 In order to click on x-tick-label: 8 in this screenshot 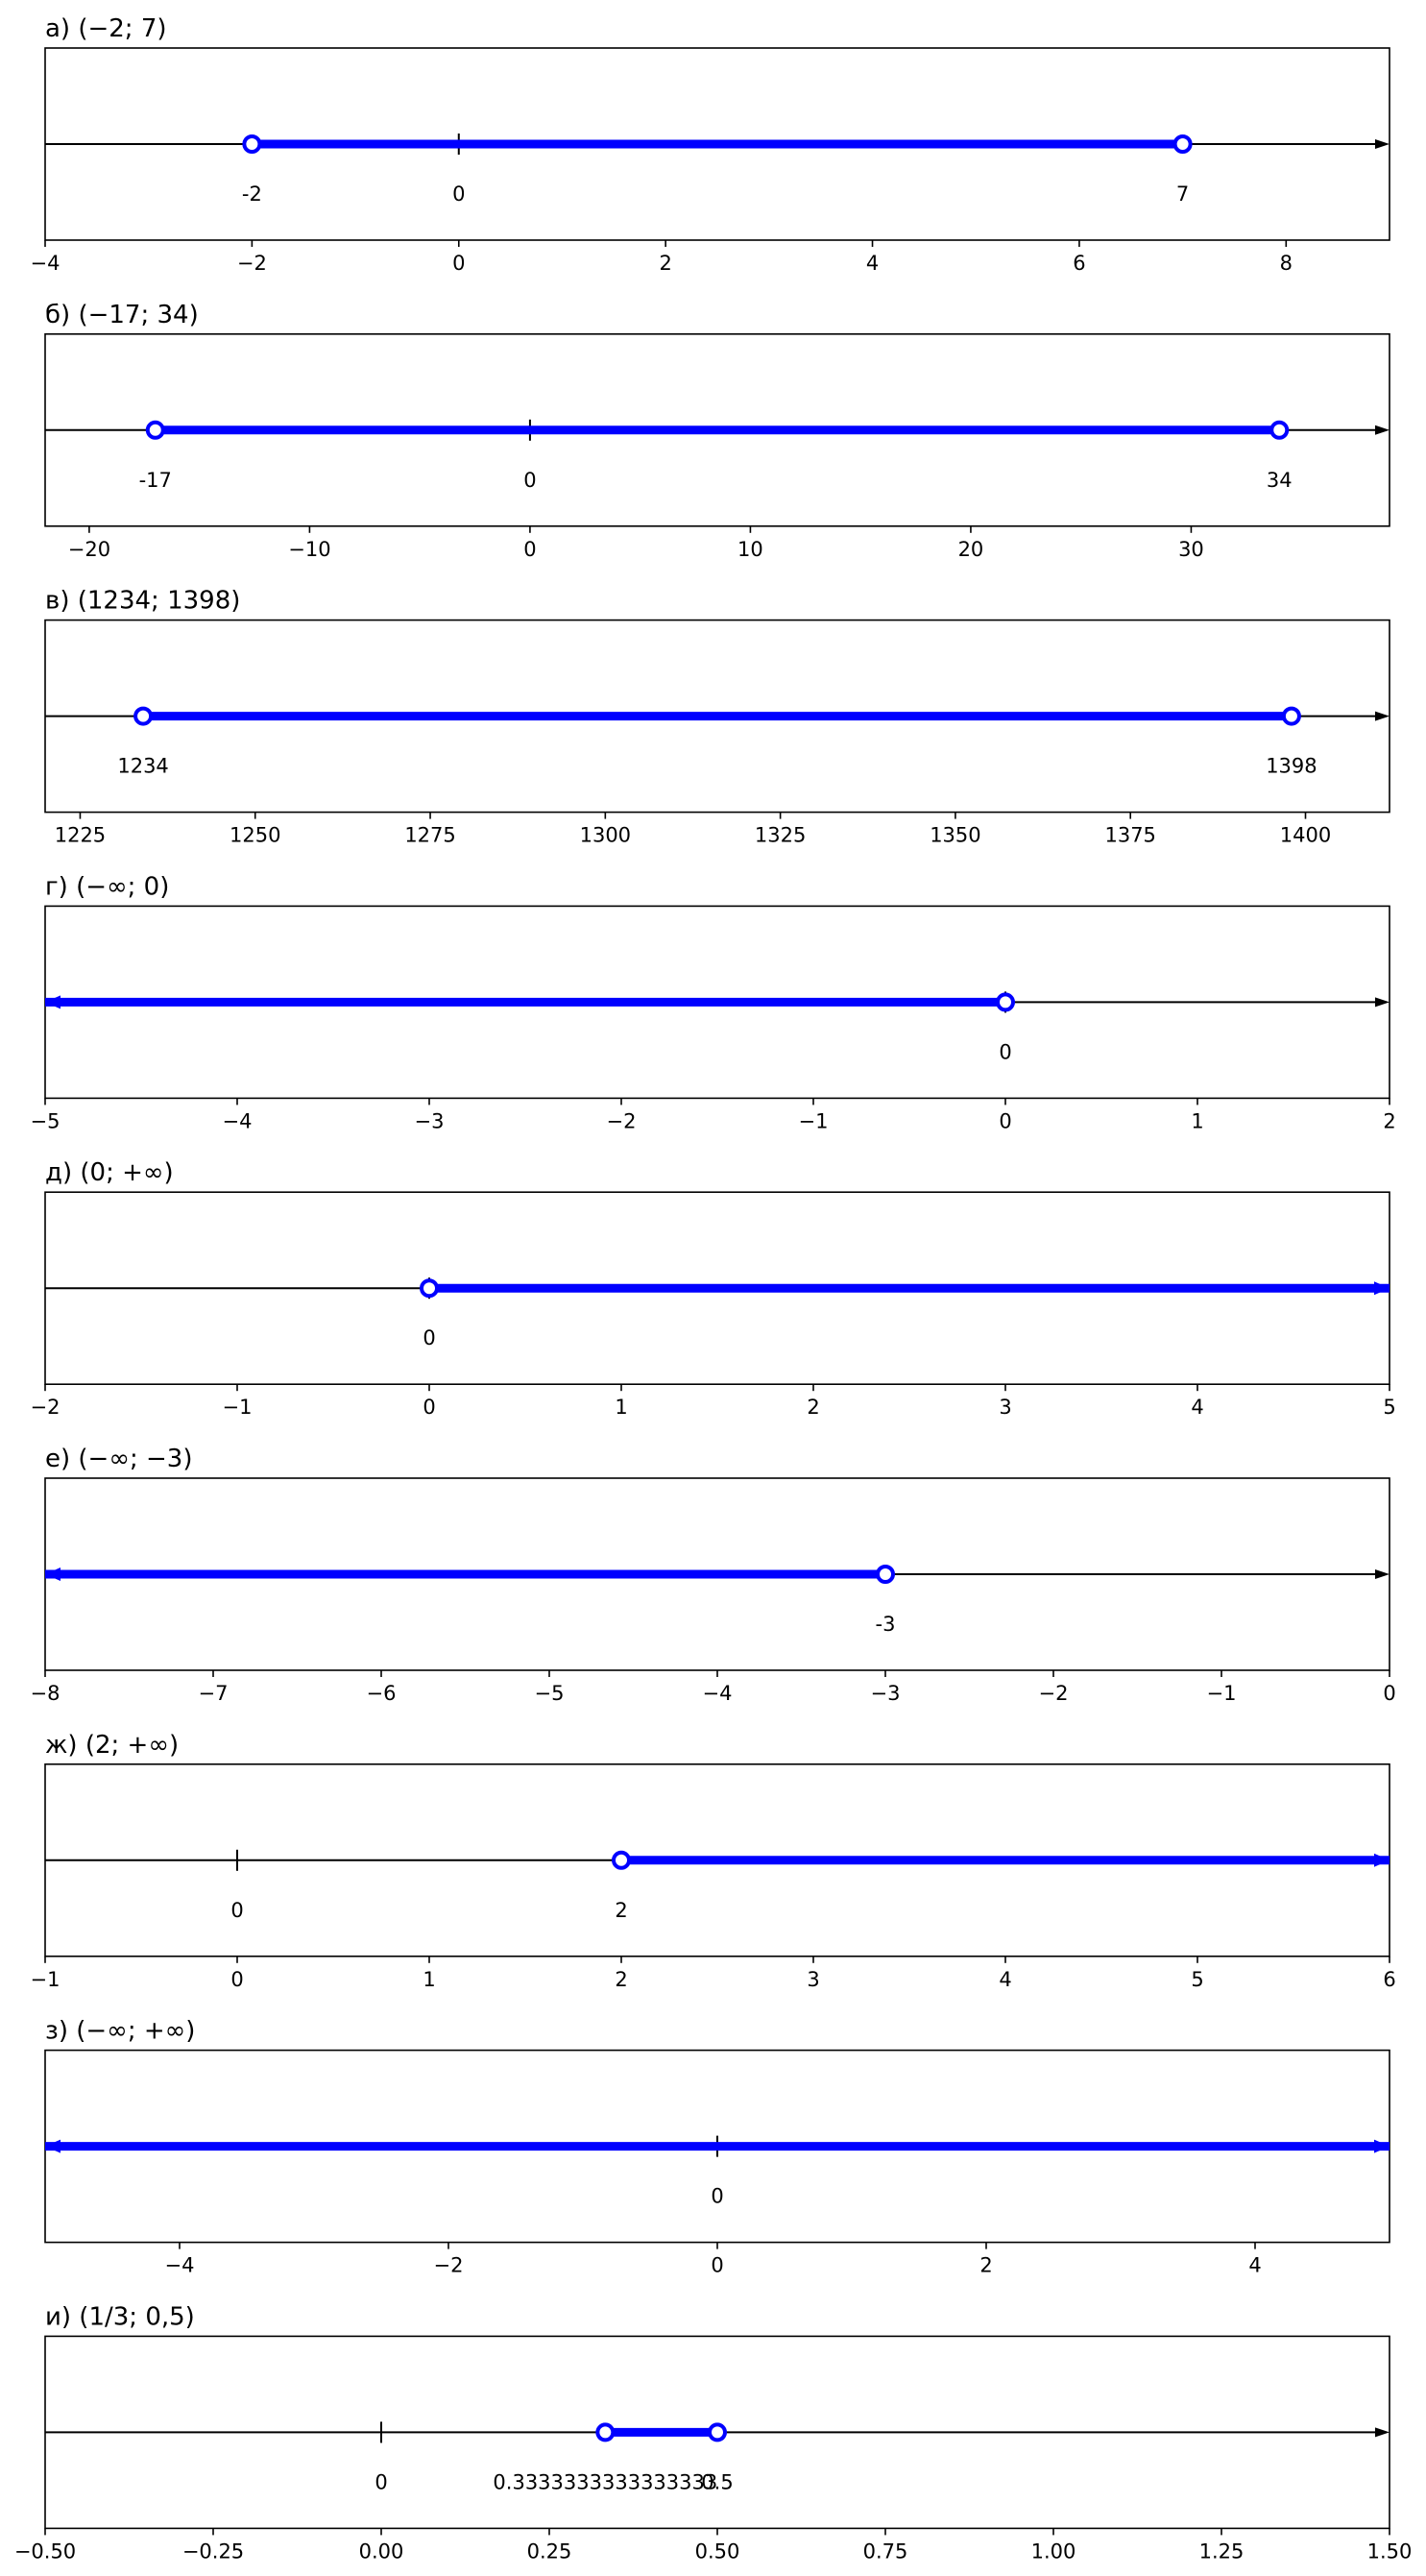, I will do `click(1286, 263)`.